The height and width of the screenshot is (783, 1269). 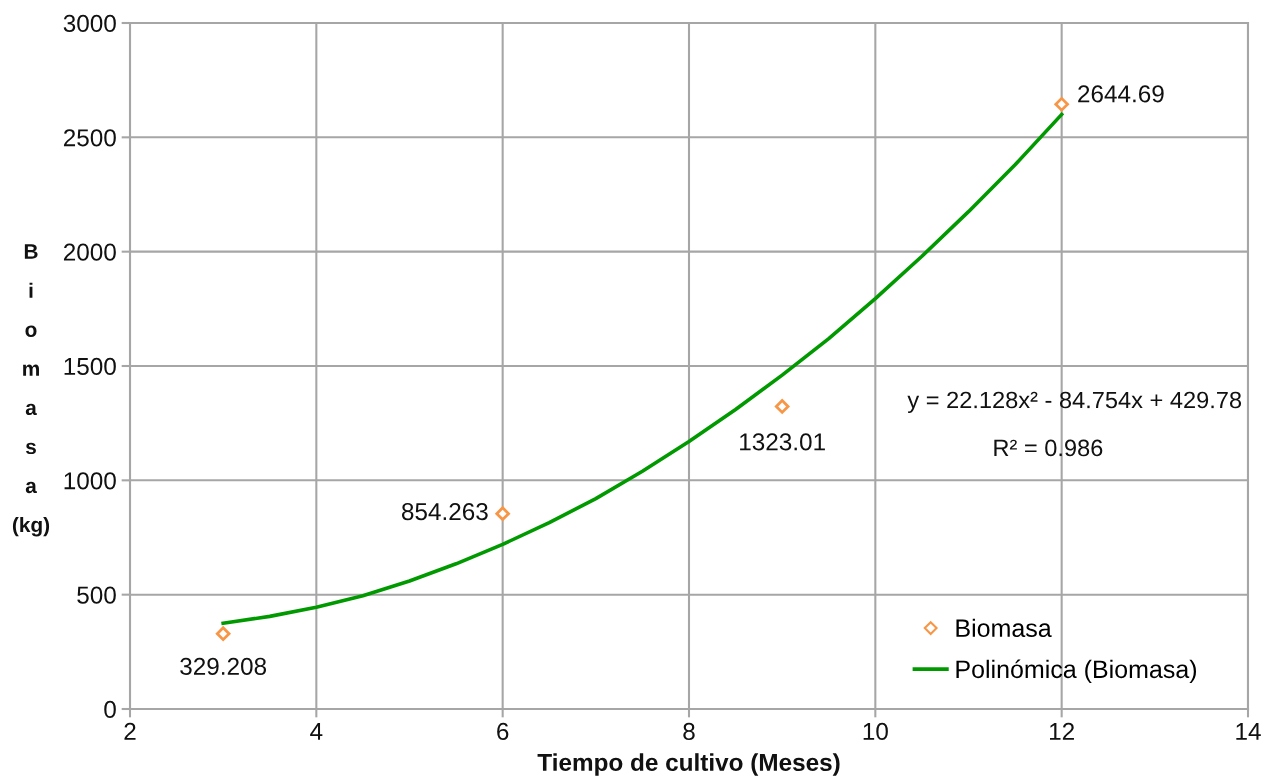 I want to click on data-label: 854.263, so click(x=444, y=511).